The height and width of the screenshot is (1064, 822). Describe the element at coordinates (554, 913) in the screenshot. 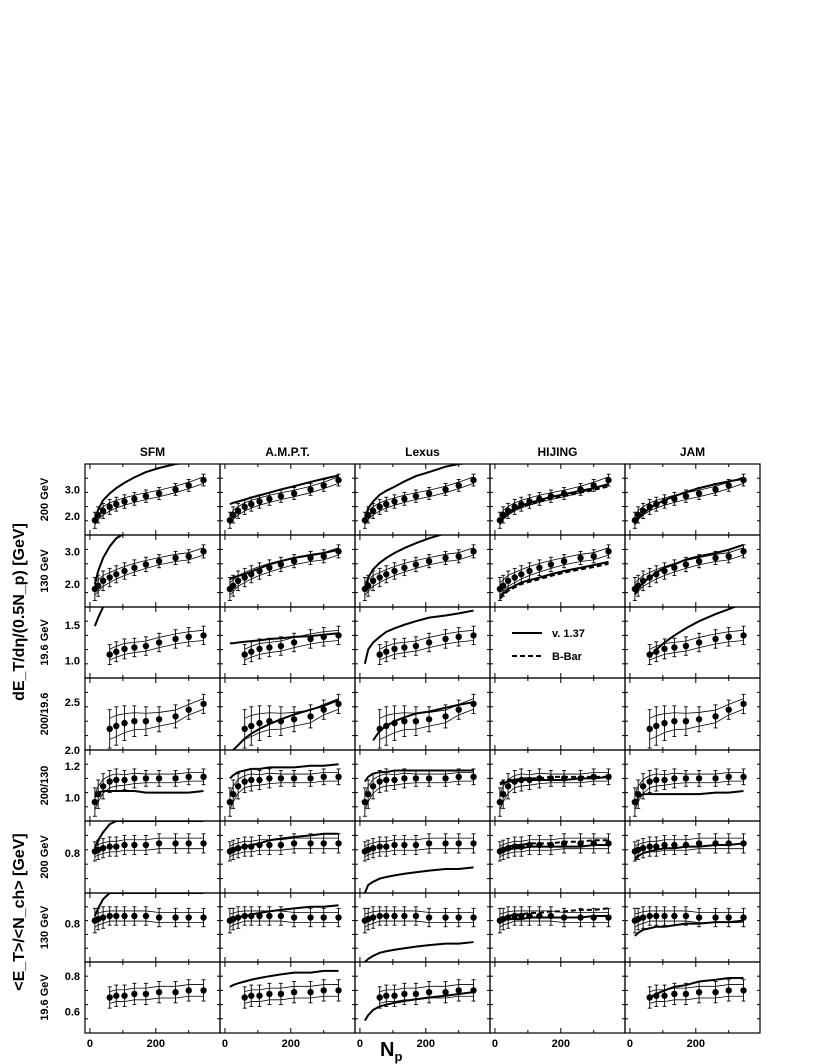

I see `model-curve-hijing-b-bar` at that location.